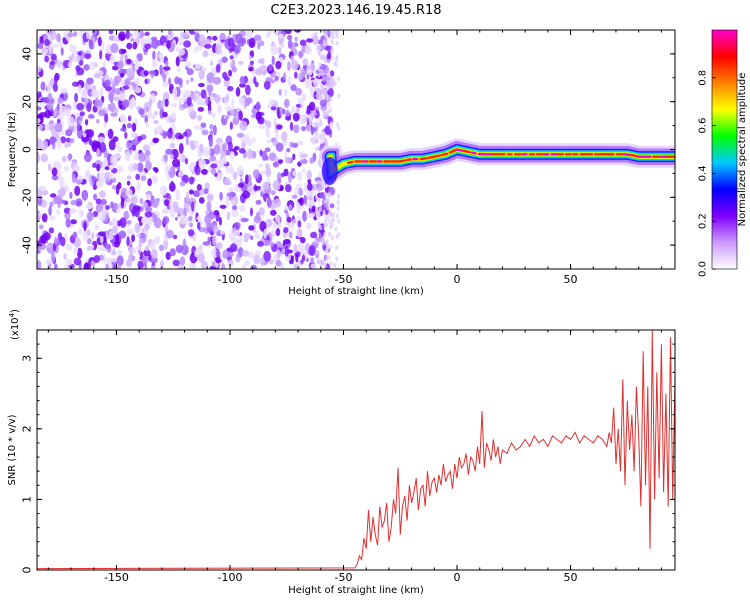 This screenshot has width=750, height=600. I want to click on x-tick-label: -100, so click(230, 577).